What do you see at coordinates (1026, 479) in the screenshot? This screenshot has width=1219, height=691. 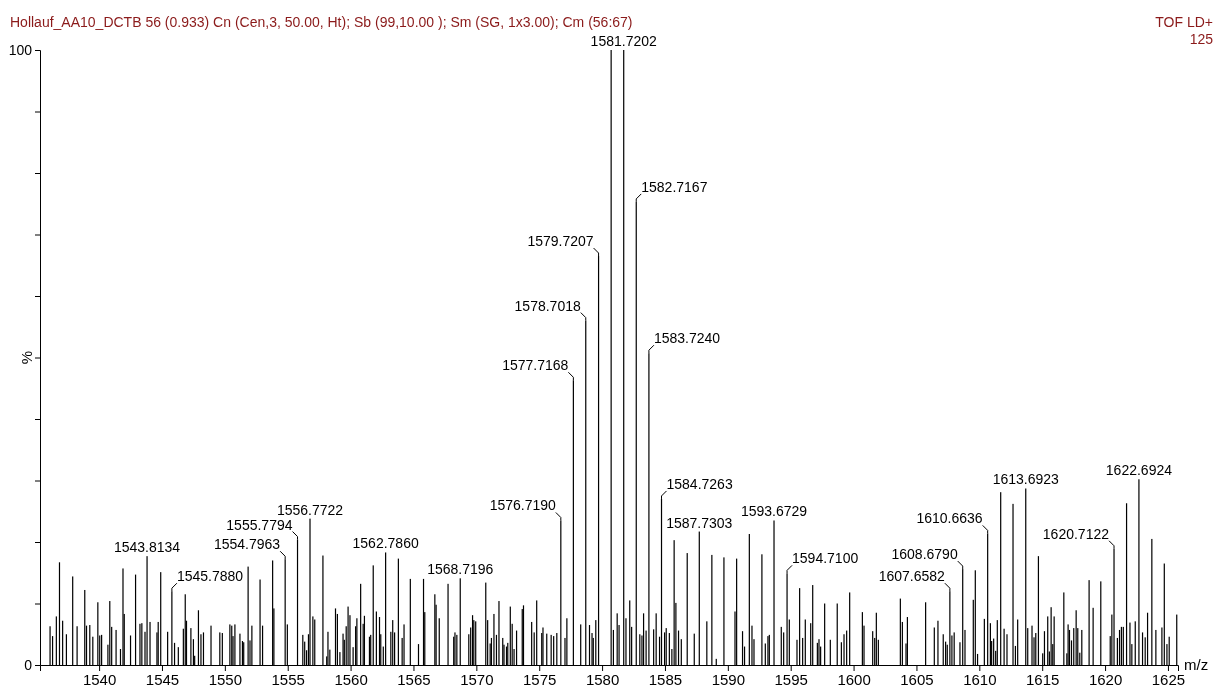 I see `annotation: 1613.6923` at bounding box center [1026, 479].